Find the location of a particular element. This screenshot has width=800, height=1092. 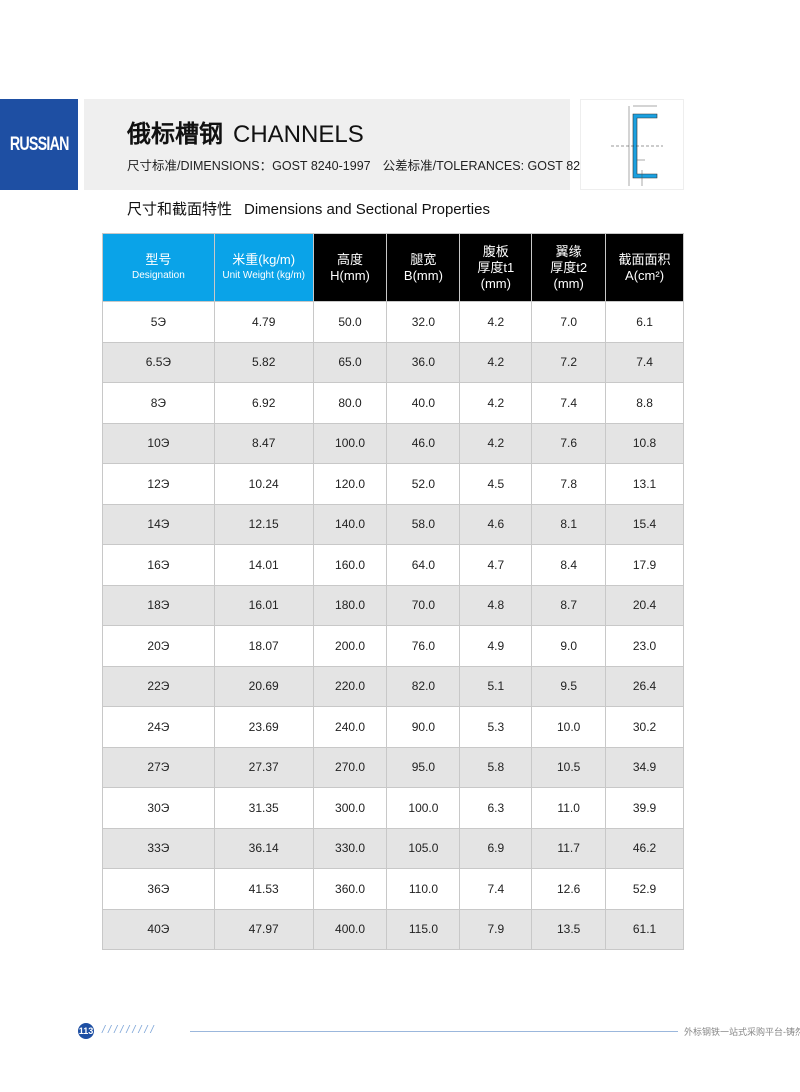

table-cell: 9.5 is located at coordinates (569, 686).